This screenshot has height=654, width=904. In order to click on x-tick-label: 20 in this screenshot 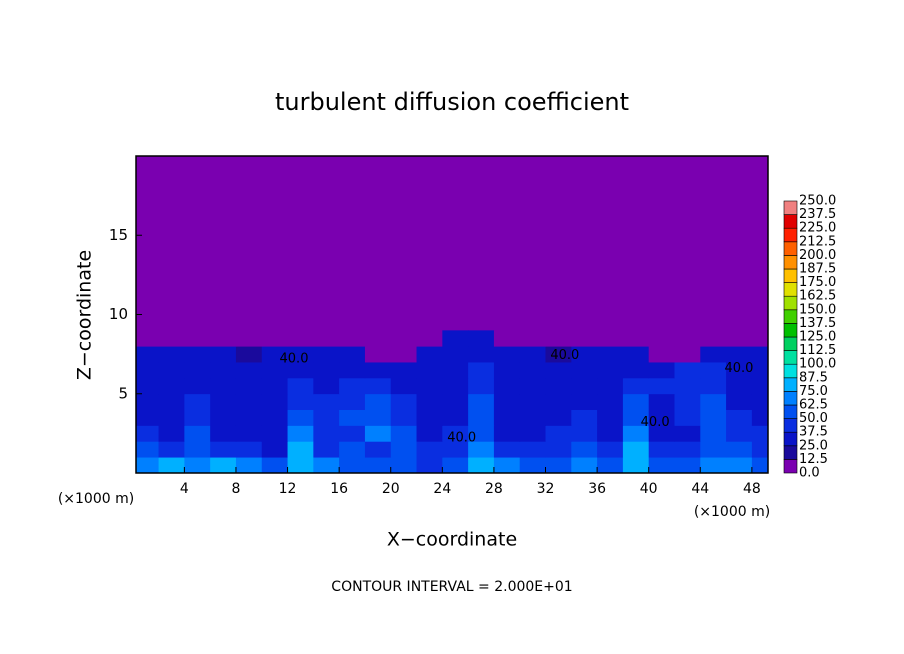, I will do `click(391, 489)`.